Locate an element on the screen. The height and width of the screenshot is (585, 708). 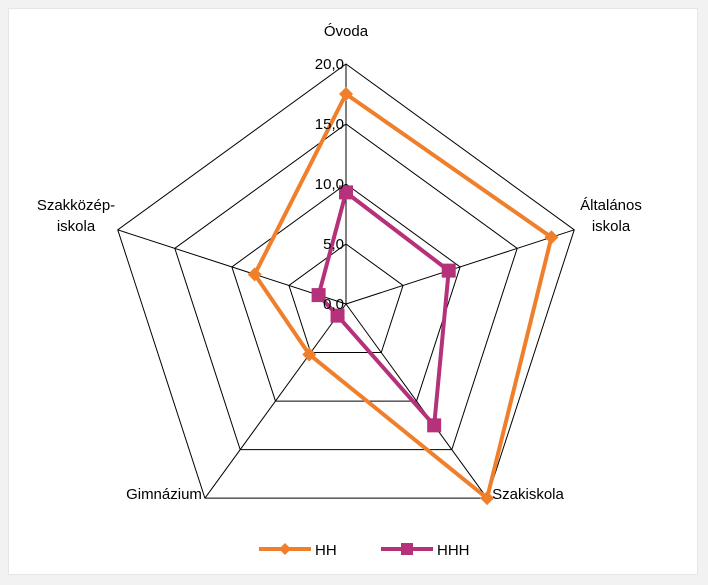
series-hhh is located at coordinates (383, 309).